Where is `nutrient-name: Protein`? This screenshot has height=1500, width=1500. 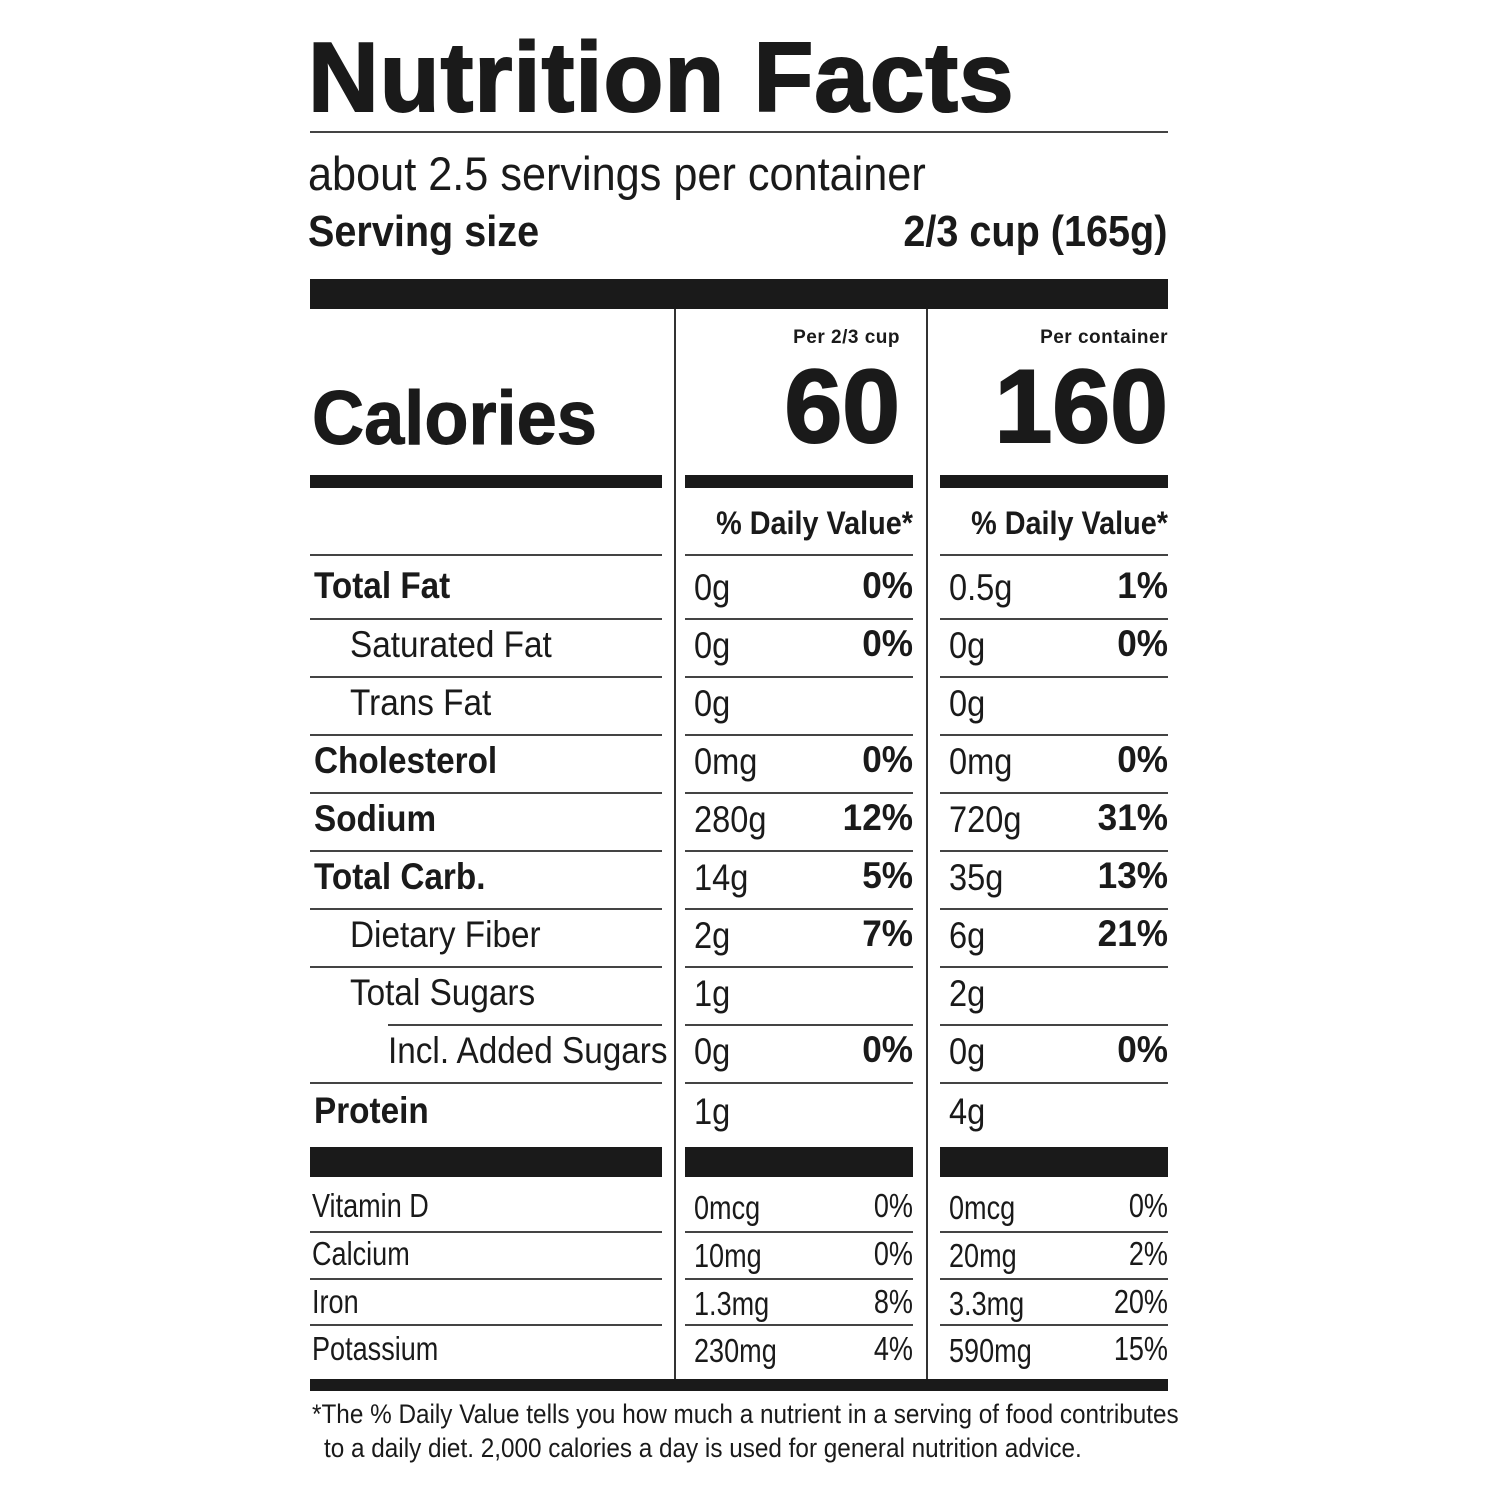
nutrient-name: Protein is located at coordinates (371, 1110).